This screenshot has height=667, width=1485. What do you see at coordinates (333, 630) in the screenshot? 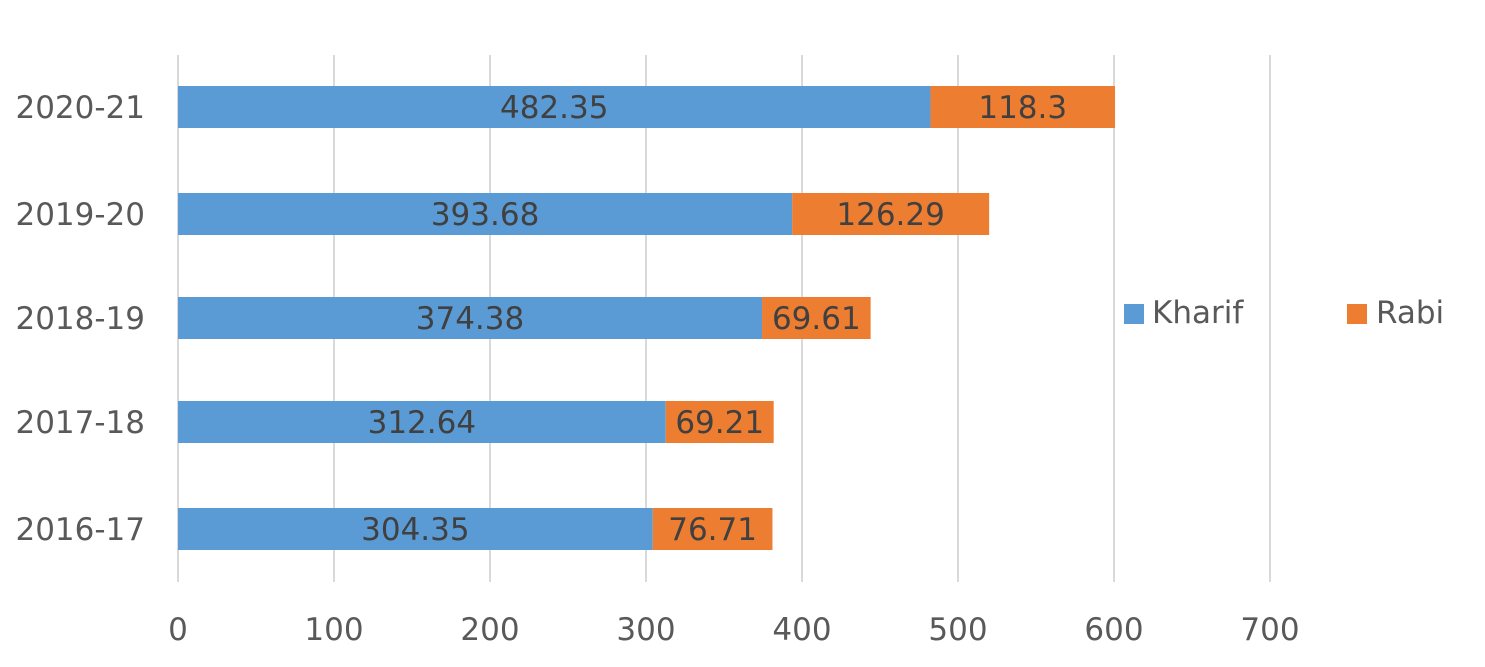
I see `x-tick-label: 100` at bounding box center [333, 630].